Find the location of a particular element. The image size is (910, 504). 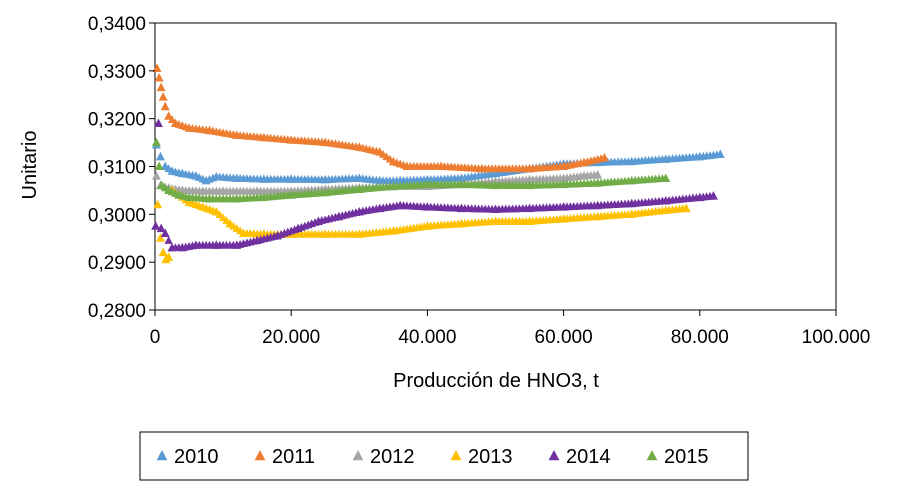

x-tick-label: 60.000 is located at coordinates (564, 337).